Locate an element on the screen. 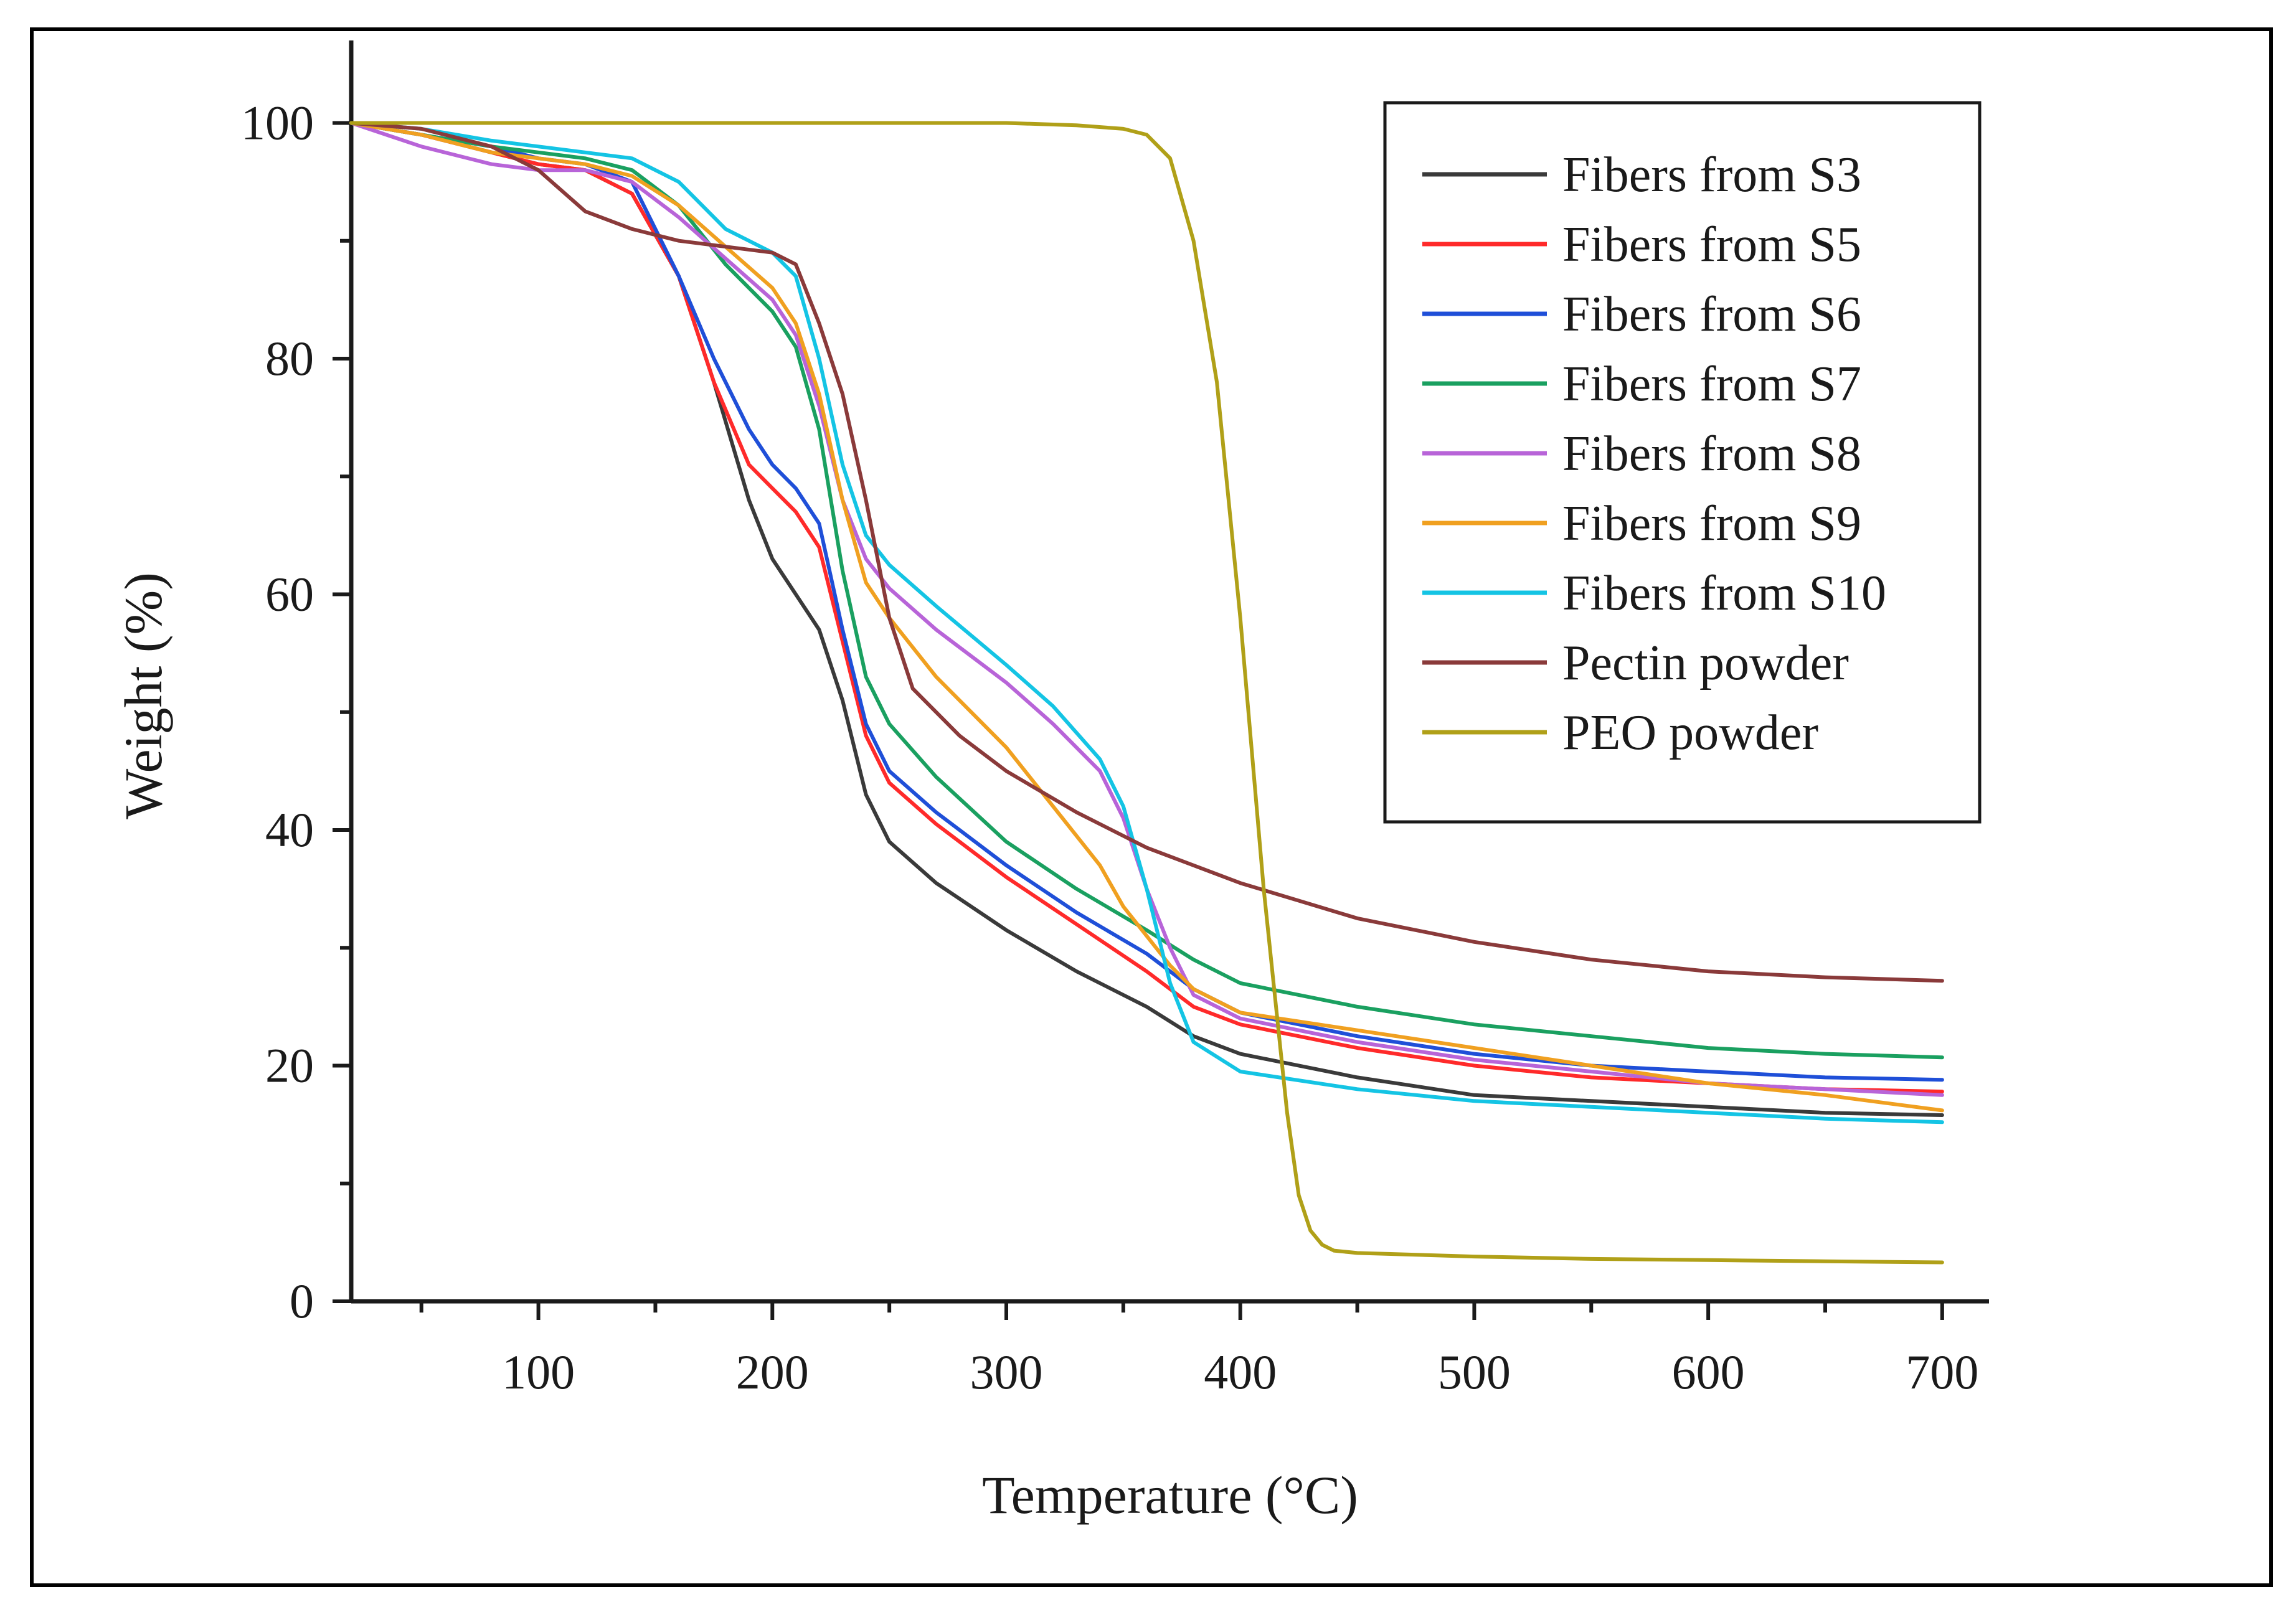 The height and width of the screenshot is (1612, 2296). y-axis-title: Weight (%) is located at coordinates (143, 695).